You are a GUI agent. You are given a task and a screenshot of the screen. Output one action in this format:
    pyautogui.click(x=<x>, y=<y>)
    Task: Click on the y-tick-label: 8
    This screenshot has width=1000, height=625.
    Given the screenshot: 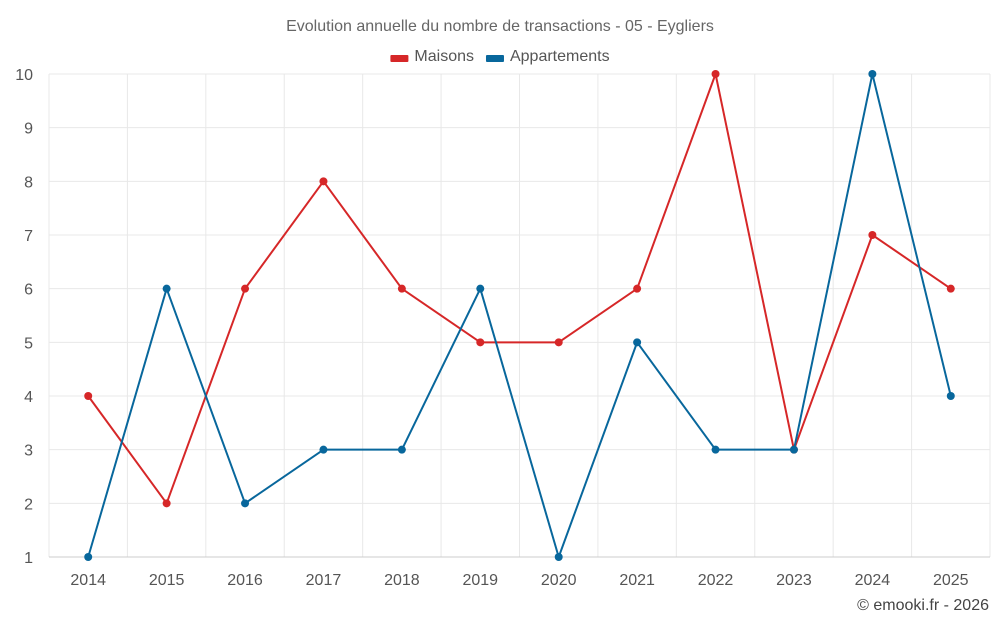 What is the action you would take?
    pyautogui.click(x=28, y=182)
    